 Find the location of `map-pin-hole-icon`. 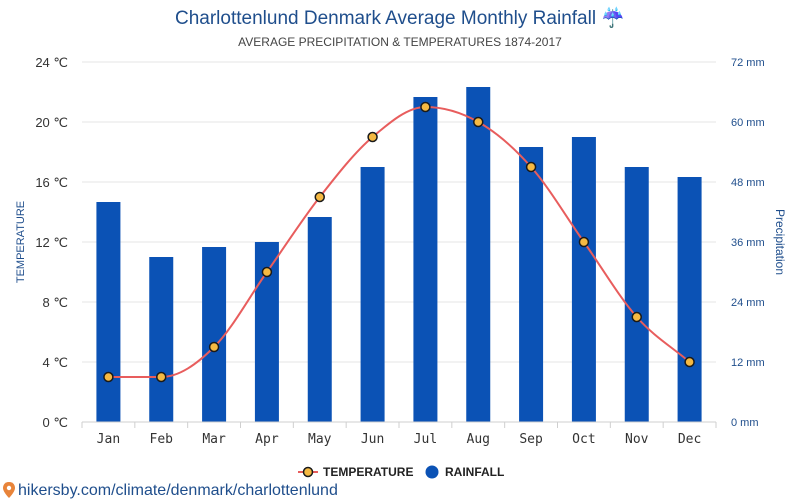

map-pin-hole-icon is located at coordinates (9, 488).